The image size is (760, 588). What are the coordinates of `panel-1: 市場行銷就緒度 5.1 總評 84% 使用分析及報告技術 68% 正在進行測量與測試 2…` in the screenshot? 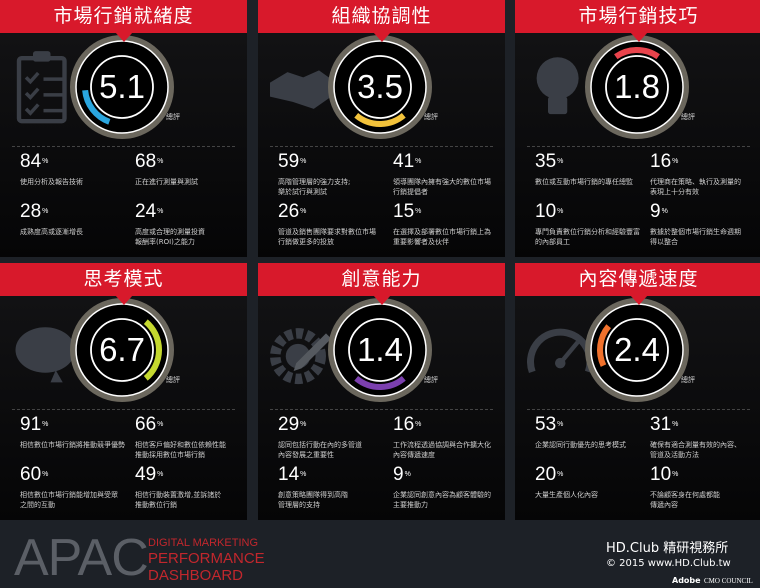 It's located at (123, 128).